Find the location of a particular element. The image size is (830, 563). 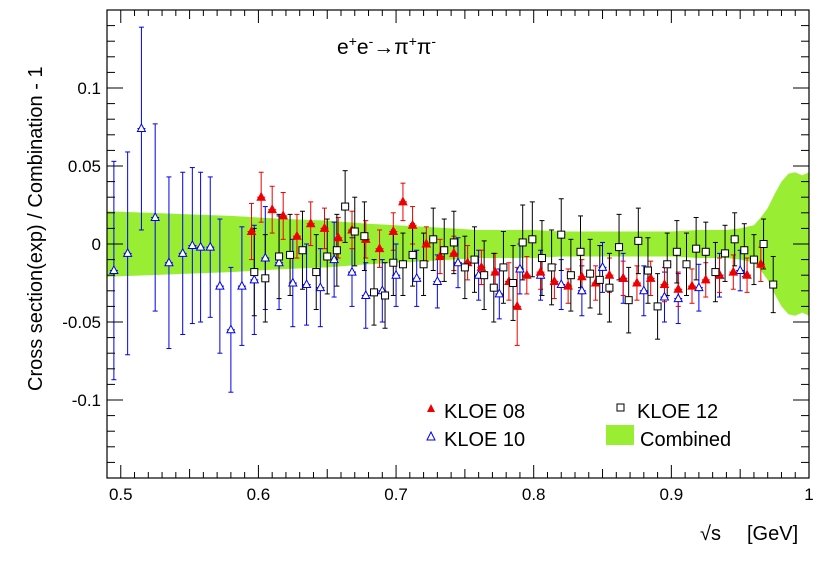

x-axis-unit-label: [GeV] is located at coordinates (772, 534).